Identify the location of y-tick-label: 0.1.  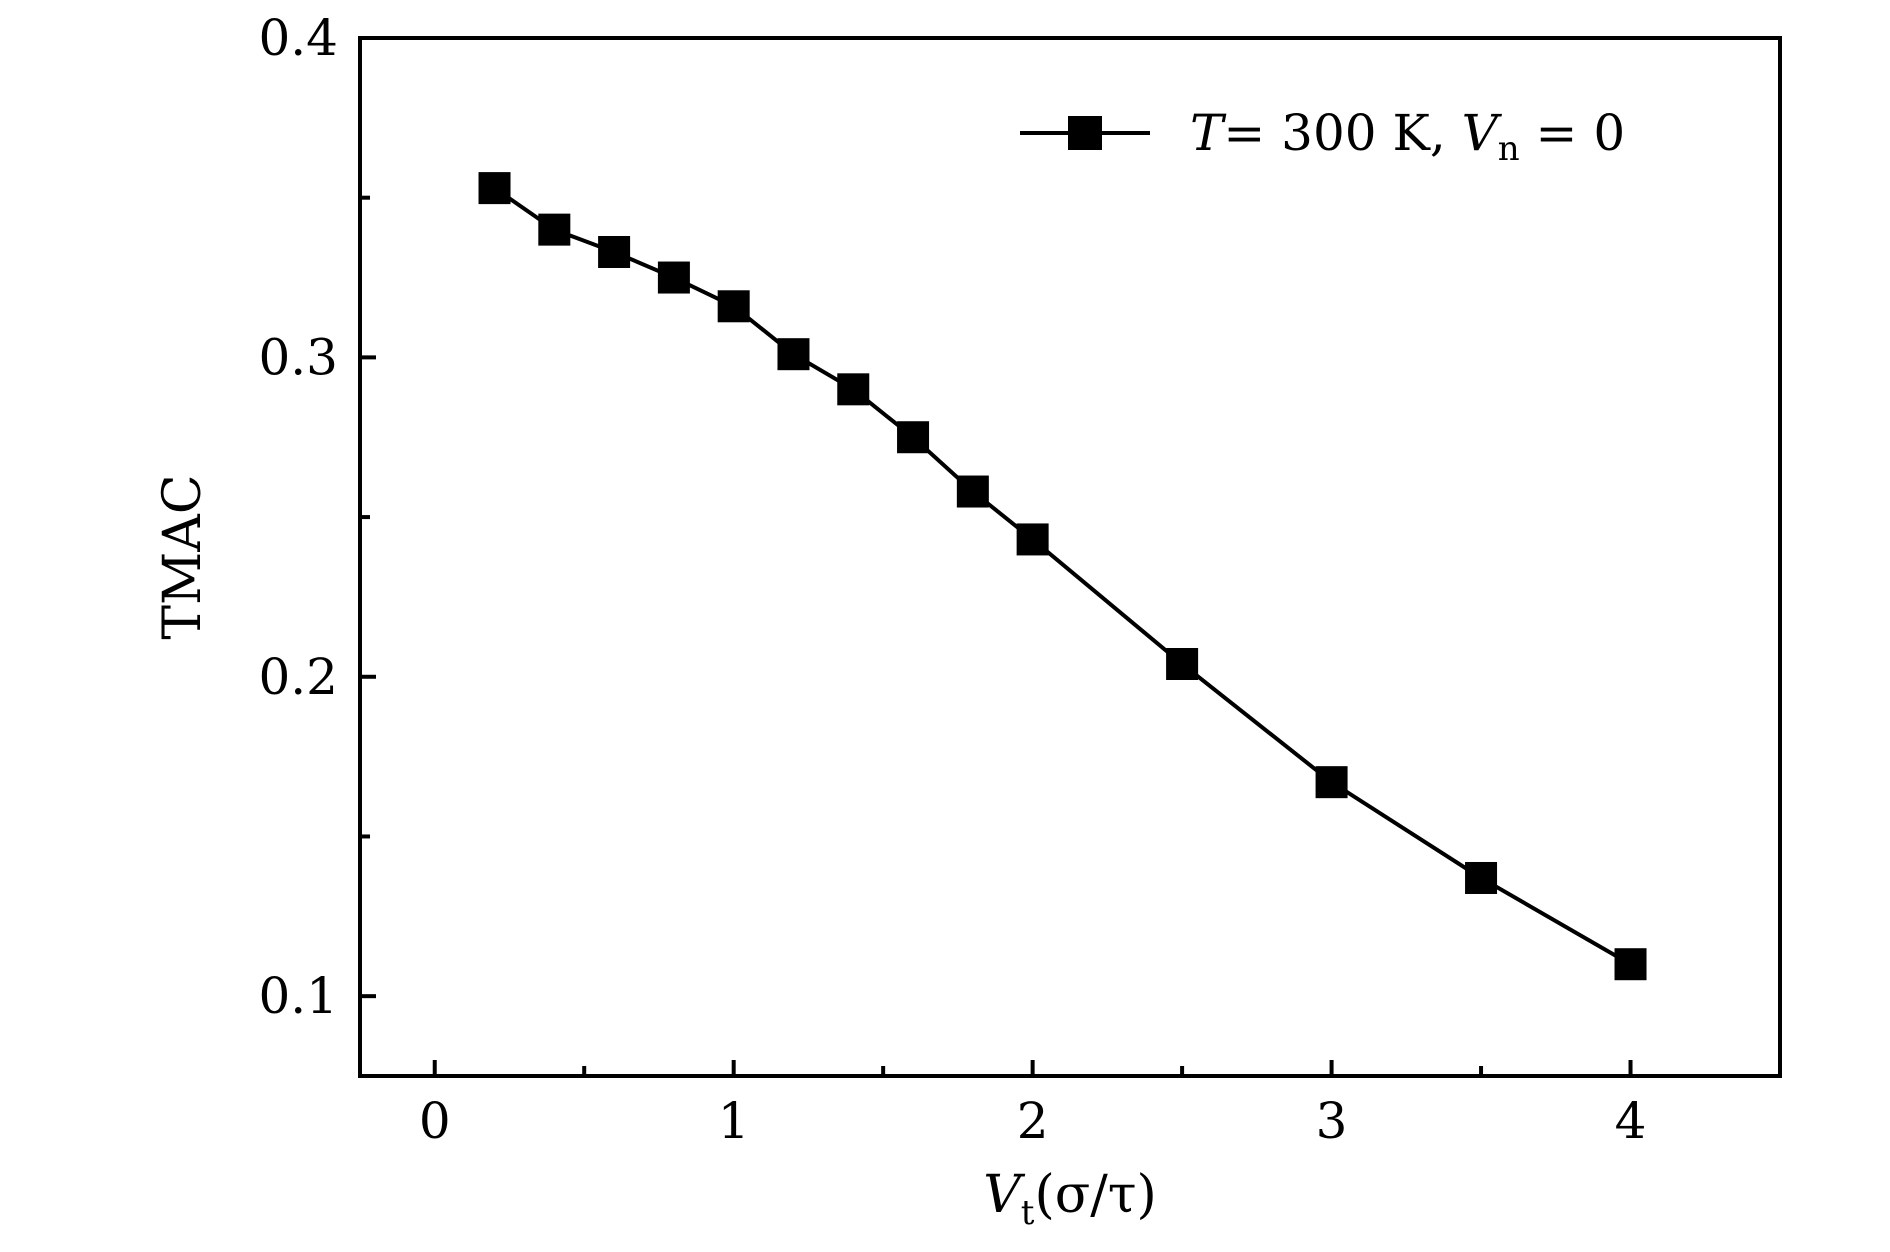
(298, 996).